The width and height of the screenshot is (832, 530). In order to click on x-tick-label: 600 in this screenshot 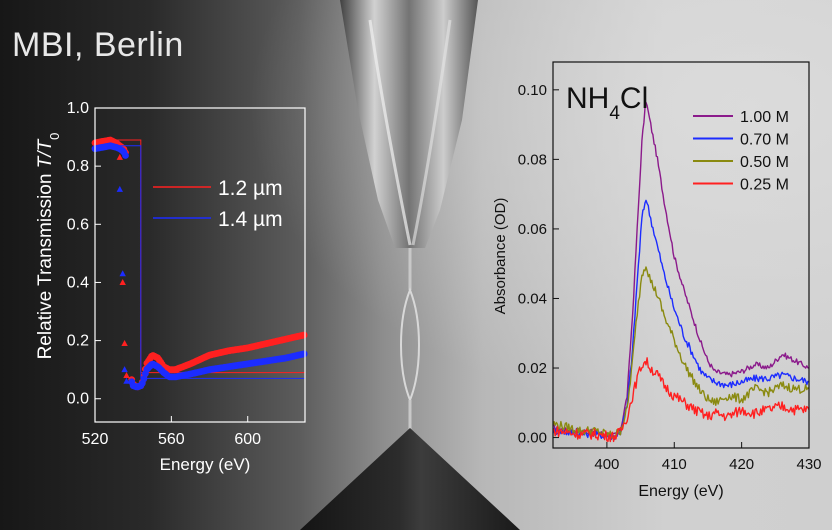, I will do `click(247, 439)`.